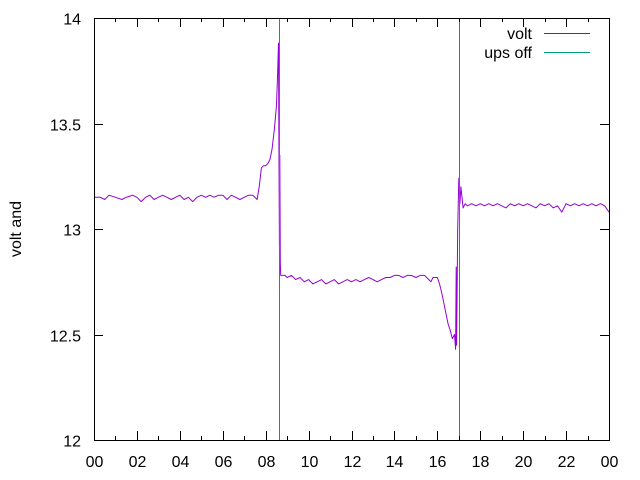  I want to click on x-tick-label: 02, so click(138, 462).